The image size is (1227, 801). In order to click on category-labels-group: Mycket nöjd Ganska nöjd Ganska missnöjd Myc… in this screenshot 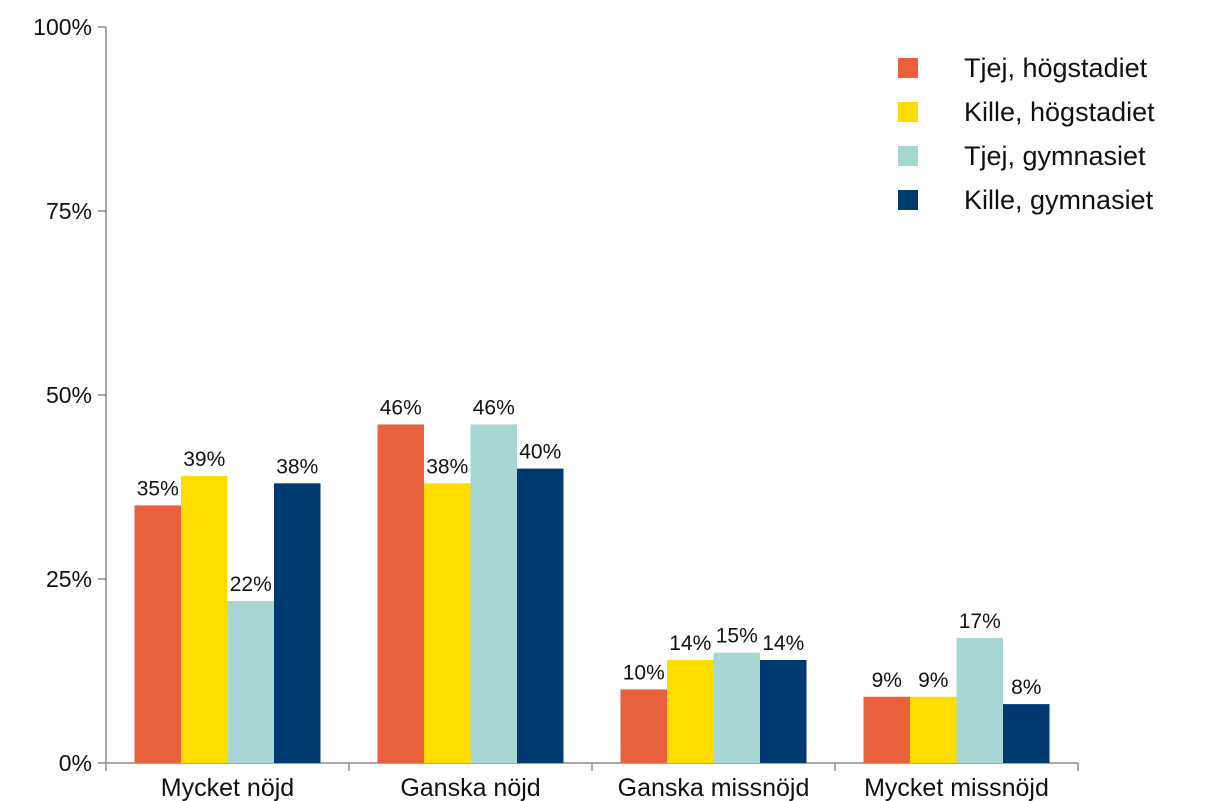, I will do `click(605, 787)`.